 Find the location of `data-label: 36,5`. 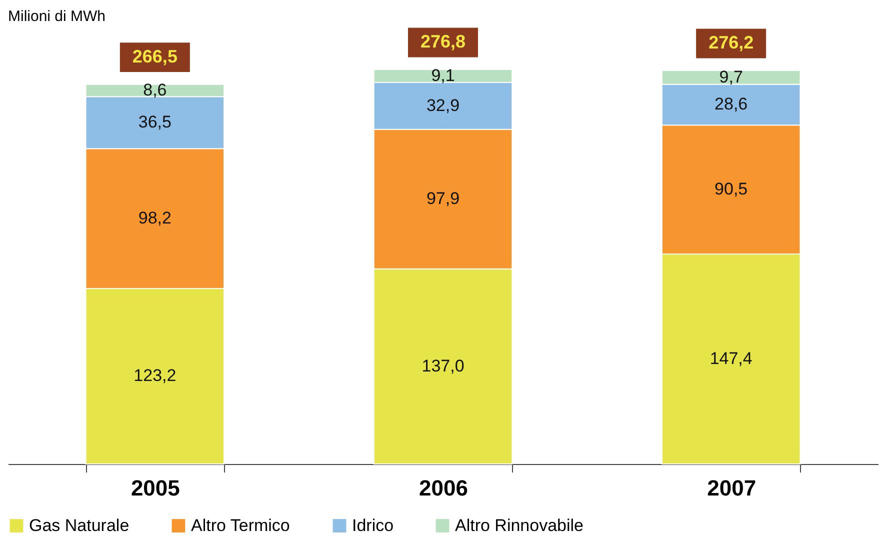

data-label: 36,5 is located at coordinates (155, 122).